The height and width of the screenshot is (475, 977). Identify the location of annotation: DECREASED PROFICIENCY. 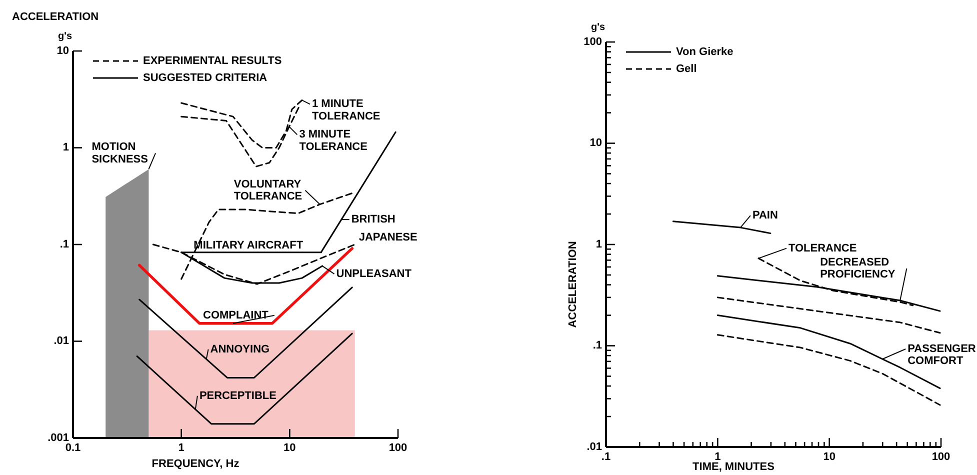
(858, 268).